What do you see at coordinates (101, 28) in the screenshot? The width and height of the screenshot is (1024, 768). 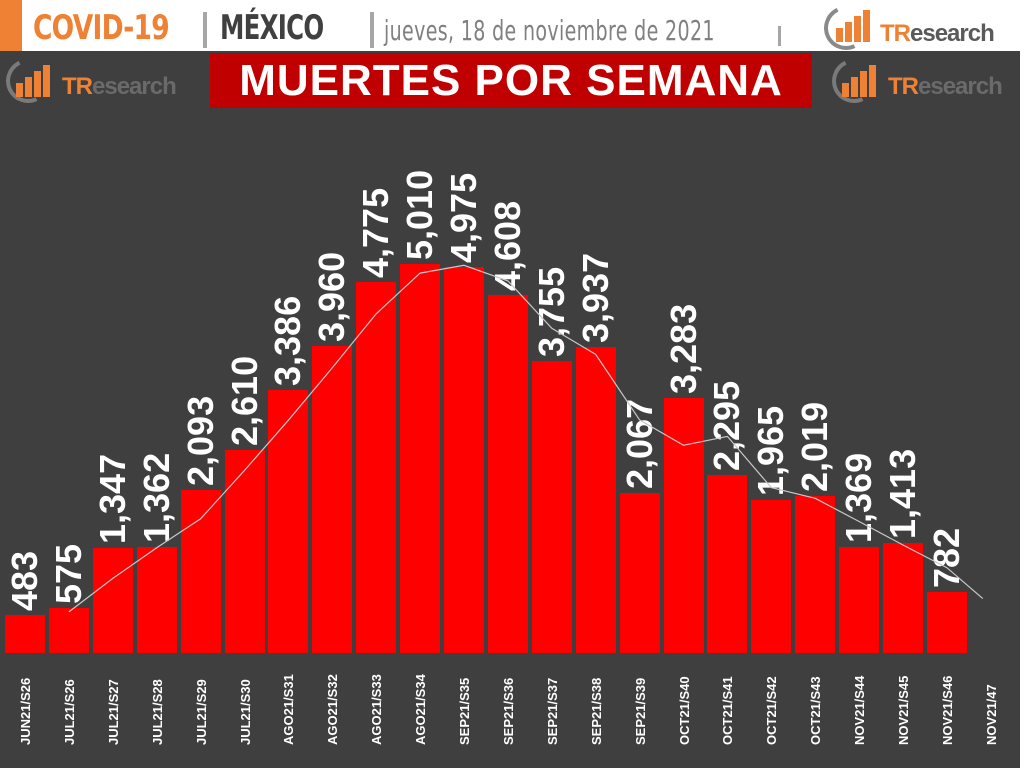 I see `topic-label: COVID-19` at bounding box center [101, 28].